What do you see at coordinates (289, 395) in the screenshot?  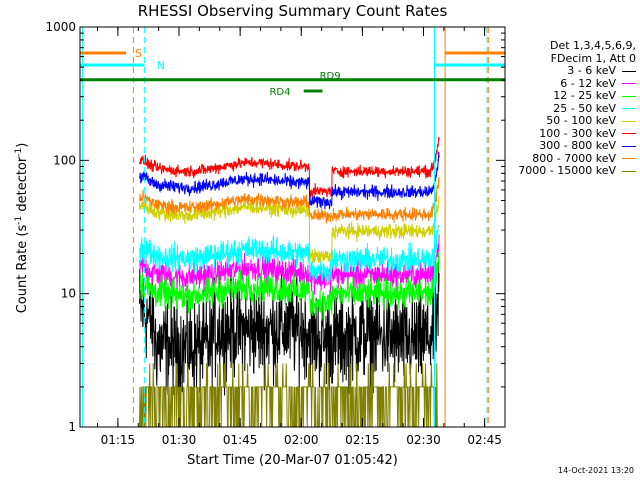 I see `series-line-7000-15000-kev` at bounding box center [289, 395].